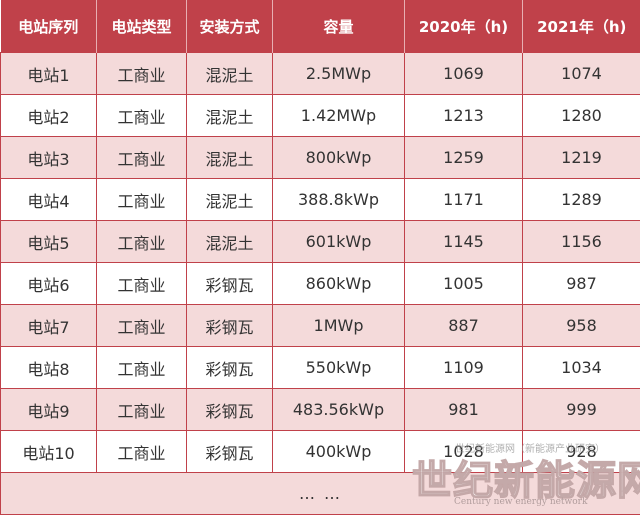 The width and height of the screenshot is (640, 515). I want to click on cell-2020: 887, so click(463, 325).